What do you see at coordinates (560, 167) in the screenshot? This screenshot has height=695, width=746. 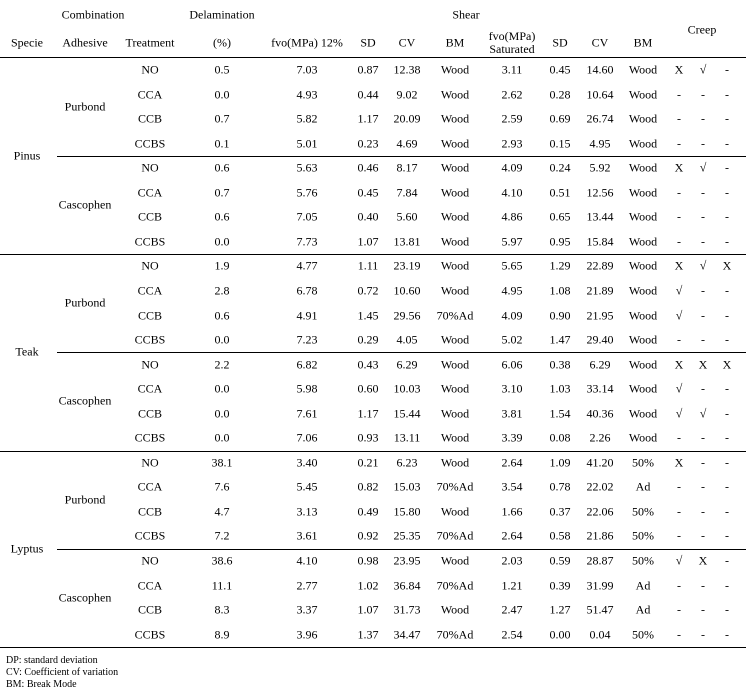 I see `table-cell: 0.24` at bounding box center [560, 167].